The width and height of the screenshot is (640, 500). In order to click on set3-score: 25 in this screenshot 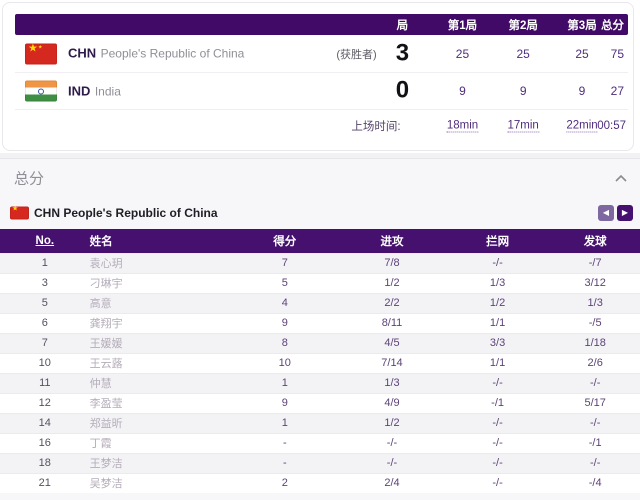, I will do `click(582, 53)`.